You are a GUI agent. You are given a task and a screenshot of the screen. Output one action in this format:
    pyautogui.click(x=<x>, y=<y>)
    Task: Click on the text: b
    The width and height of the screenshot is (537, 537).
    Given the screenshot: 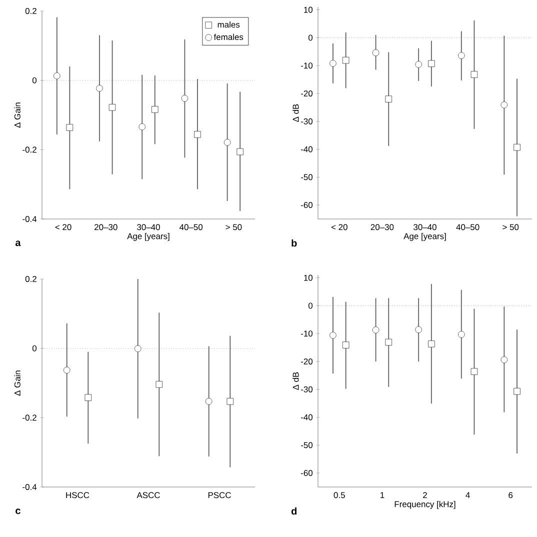 What is the action you would take?
    pyautogui.click(x=294, y=243)
    